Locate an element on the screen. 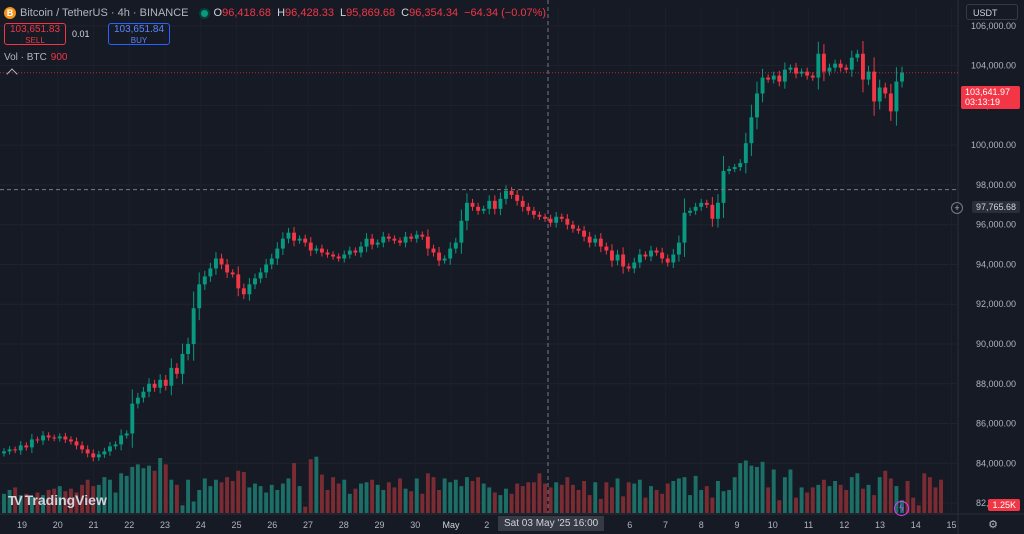 The image size is (1024, 534). y-tick-label: 86,000.00 is located at coordinates (996, 424).